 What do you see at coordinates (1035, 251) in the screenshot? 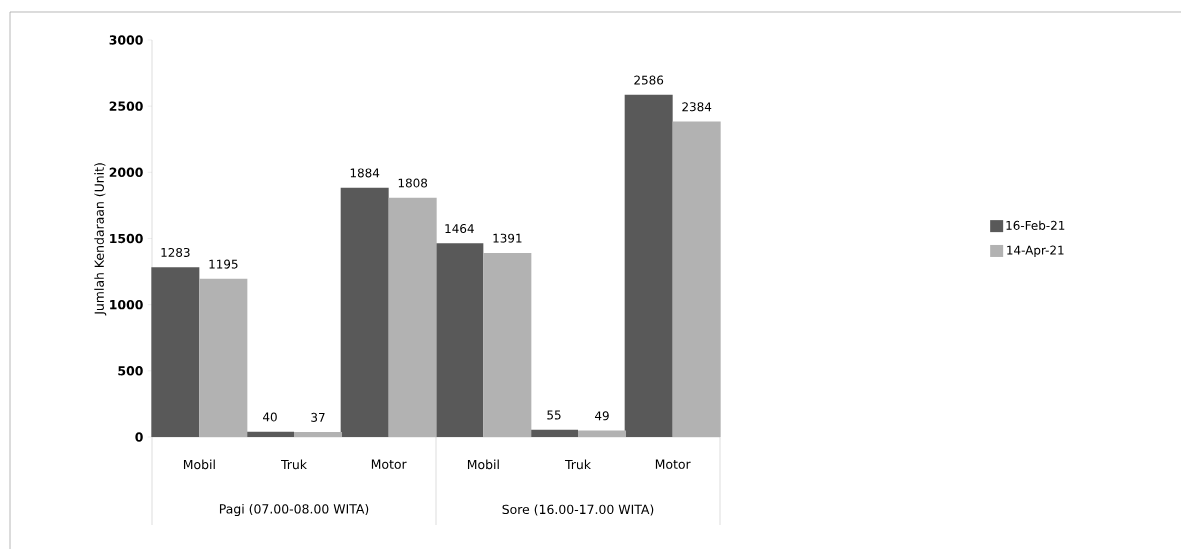
I see `legend-label: 14-Apr-21` at bounding box center [1035, 251].